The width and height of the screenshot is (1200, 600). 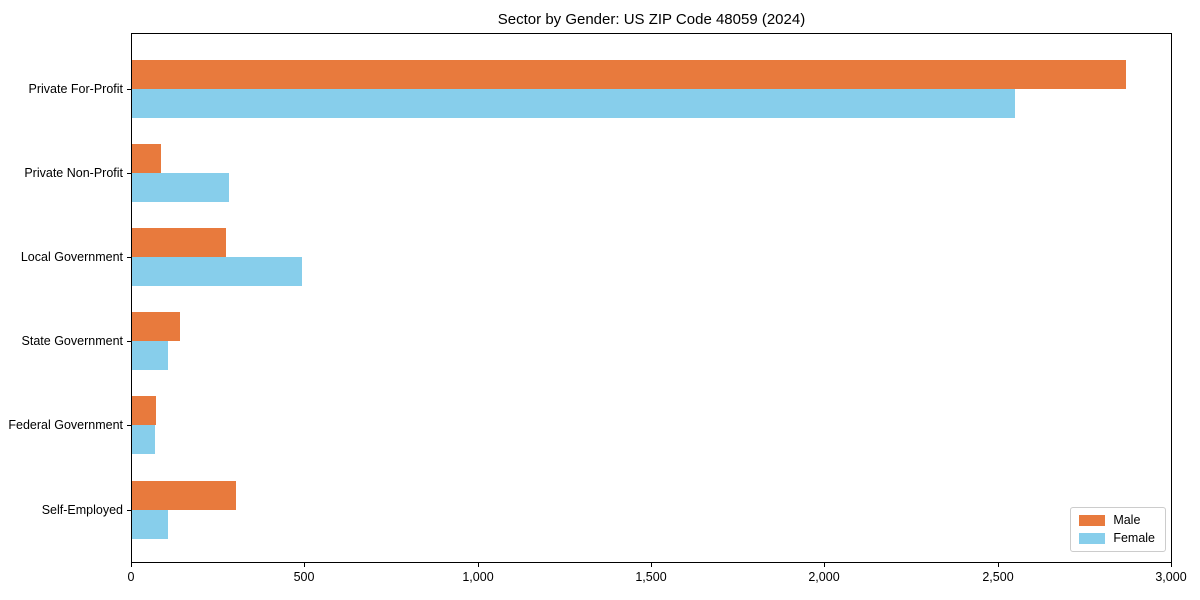 What do you see at coordinates (651, 577) in the screenshot?
I see `x-tick-label: 1,500` at bounding box center [651, 577].